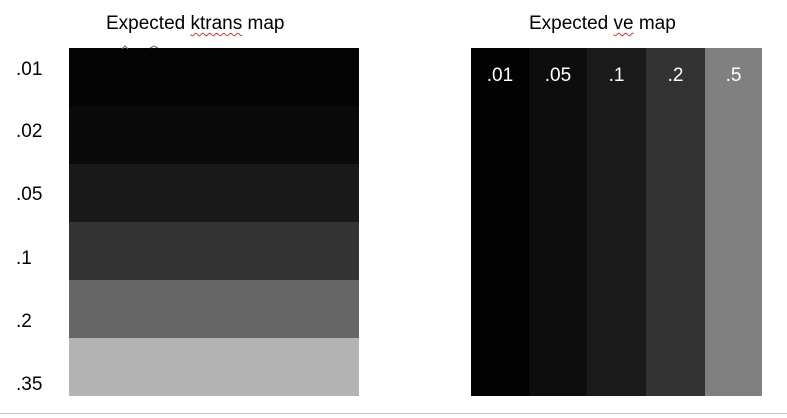 This screenshot has width=787, height=418. Describe the element at coordinates (393, 413) in the screenshot. I see `bottom-divider` at that location.